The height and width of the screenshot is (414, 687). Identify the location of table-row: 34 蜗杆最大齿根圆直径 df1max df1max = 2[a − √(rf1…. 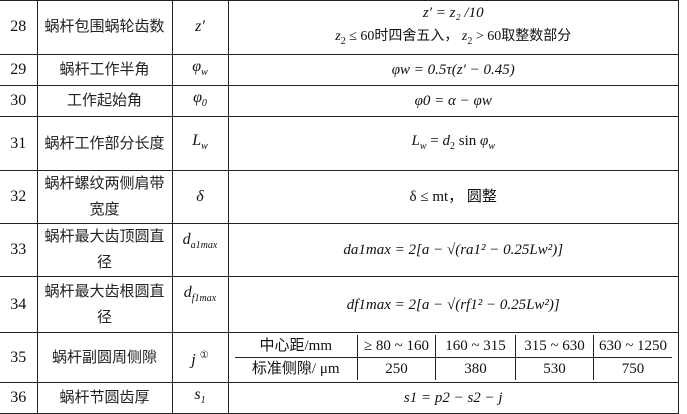
(339, 305).